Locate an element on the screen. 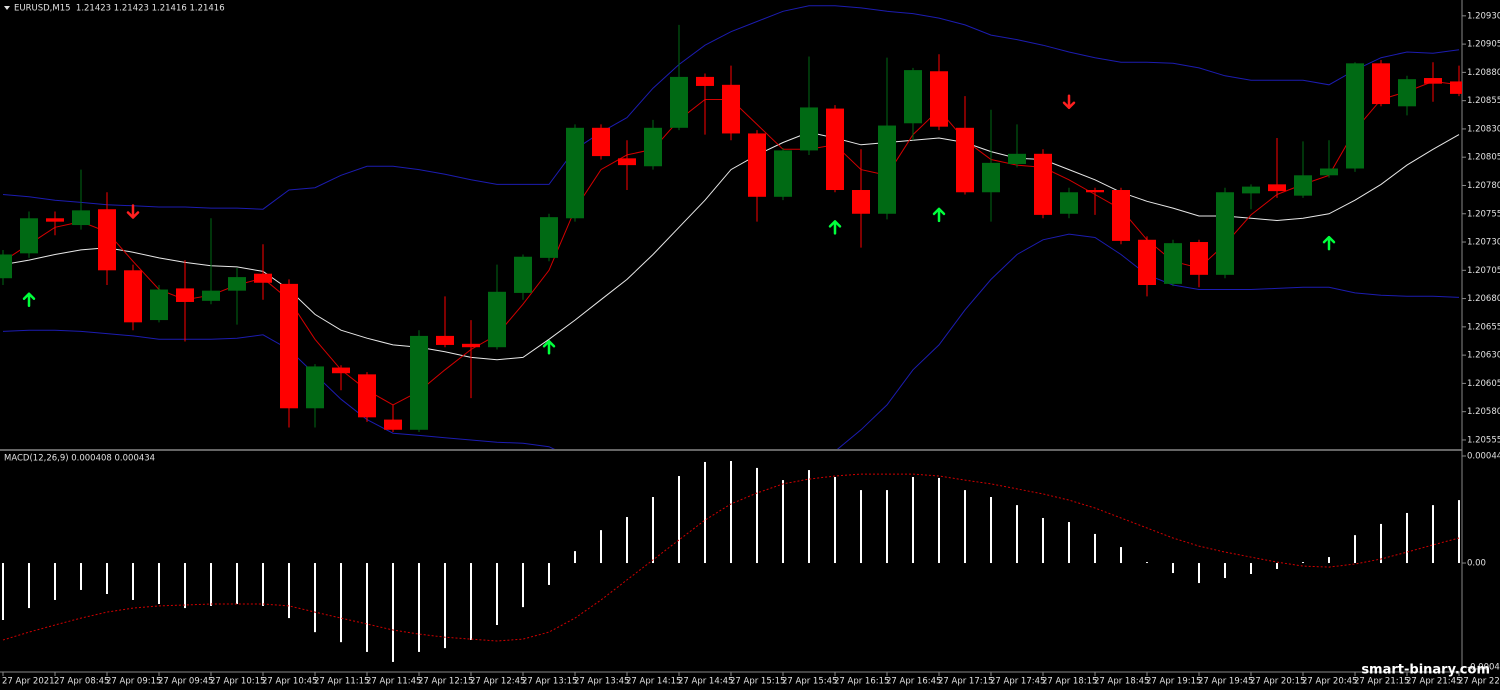 This screenshot has height=690, width=1500. x-tick-label: 27 Apr 15:15 is located at coordinates (757, 682).